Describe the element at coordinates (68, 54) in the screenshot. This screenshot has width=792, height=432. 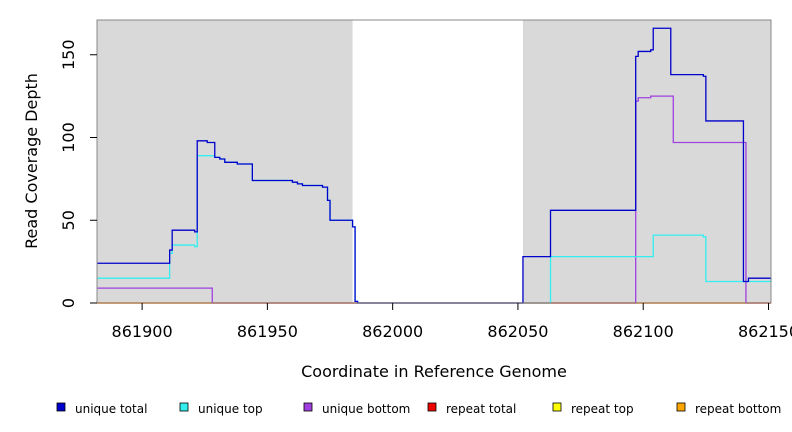
I see `y-tick-label: 150` at that location.